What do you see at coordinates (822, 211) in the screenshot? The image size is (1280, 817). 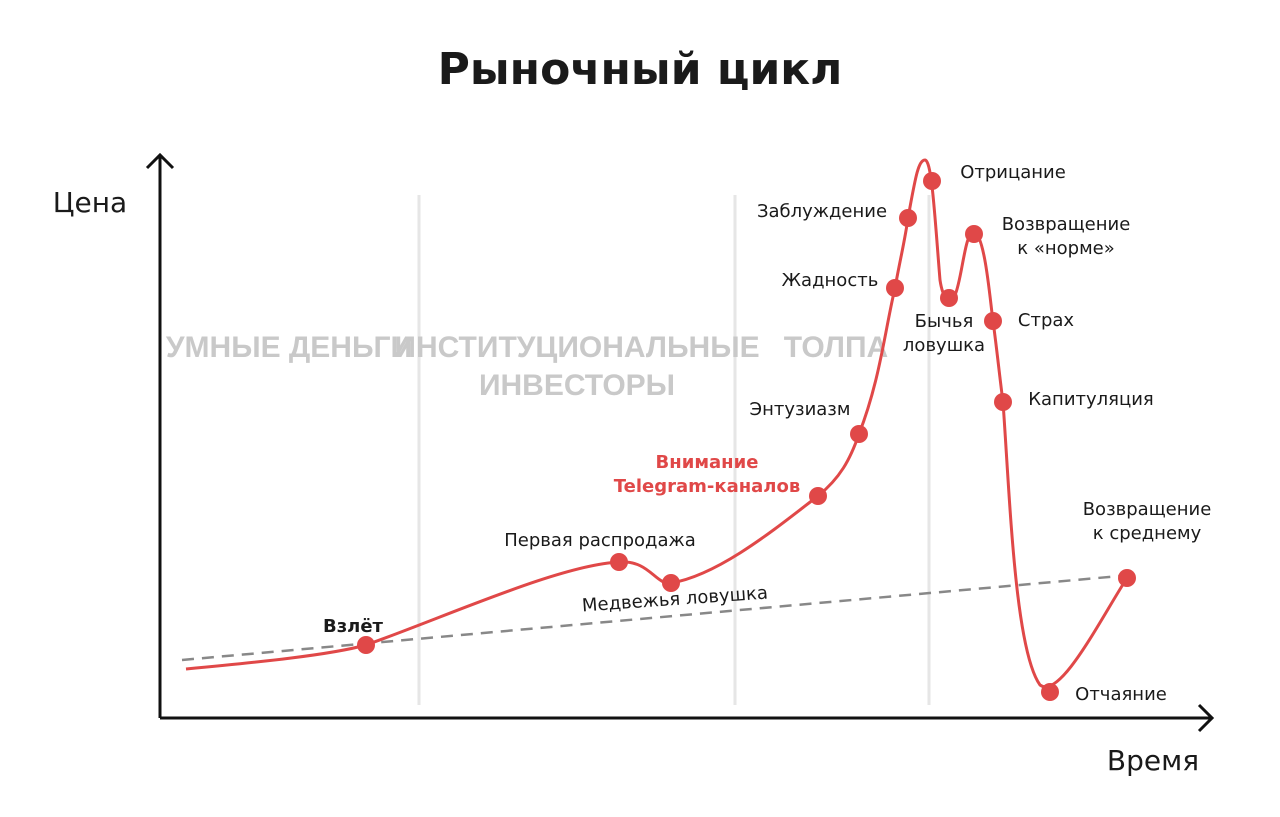 I see `stage-label: Заблуждение` at bounding box center [822, 211].